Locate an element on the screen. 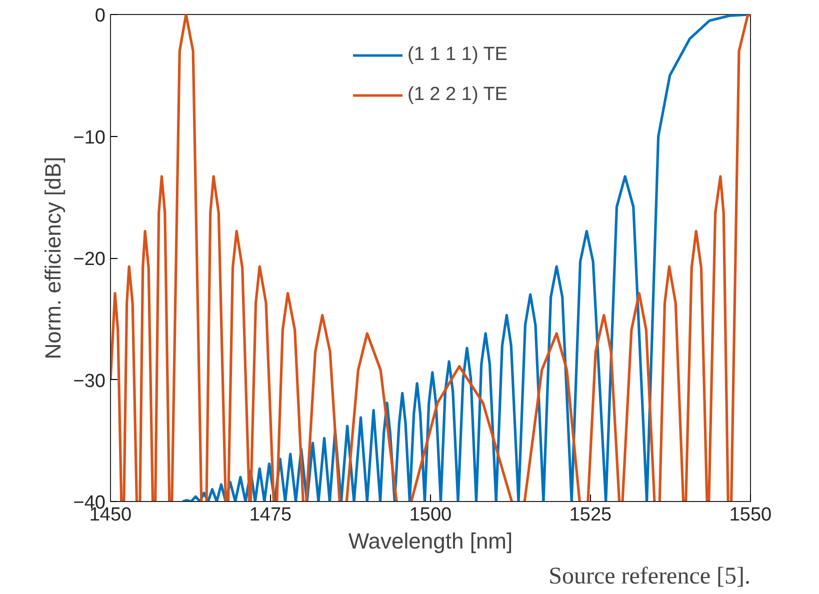 The image size is (819, 594). x-tick-label: 1525 is located at coordinates (590, 515).